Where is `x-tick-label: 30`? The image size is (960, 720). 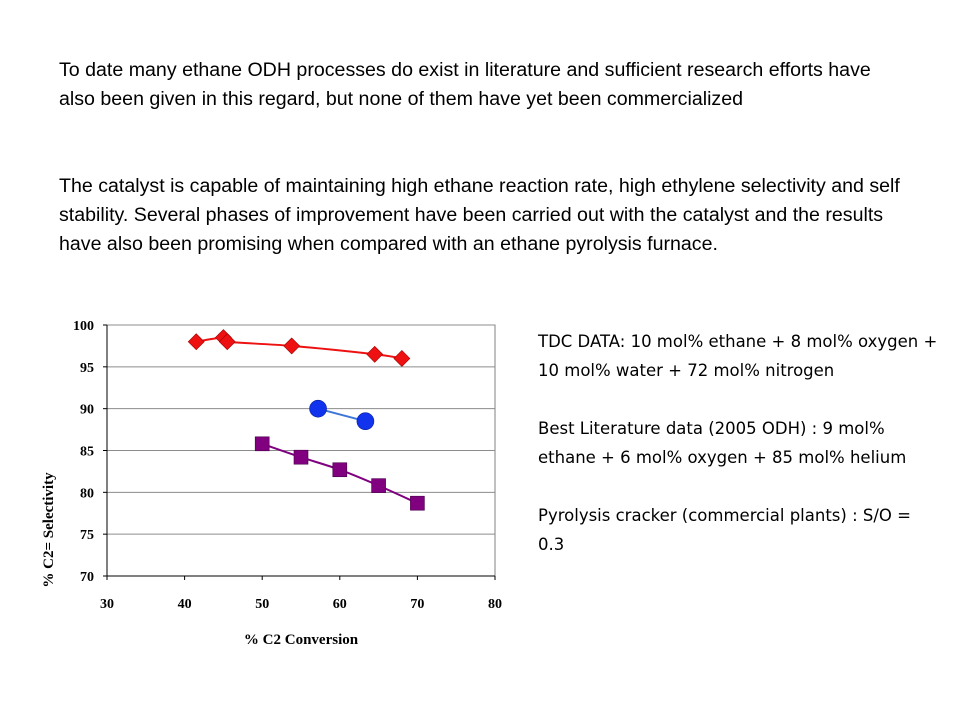 x-tick-label: 30 is located at coordinates (107, 604).